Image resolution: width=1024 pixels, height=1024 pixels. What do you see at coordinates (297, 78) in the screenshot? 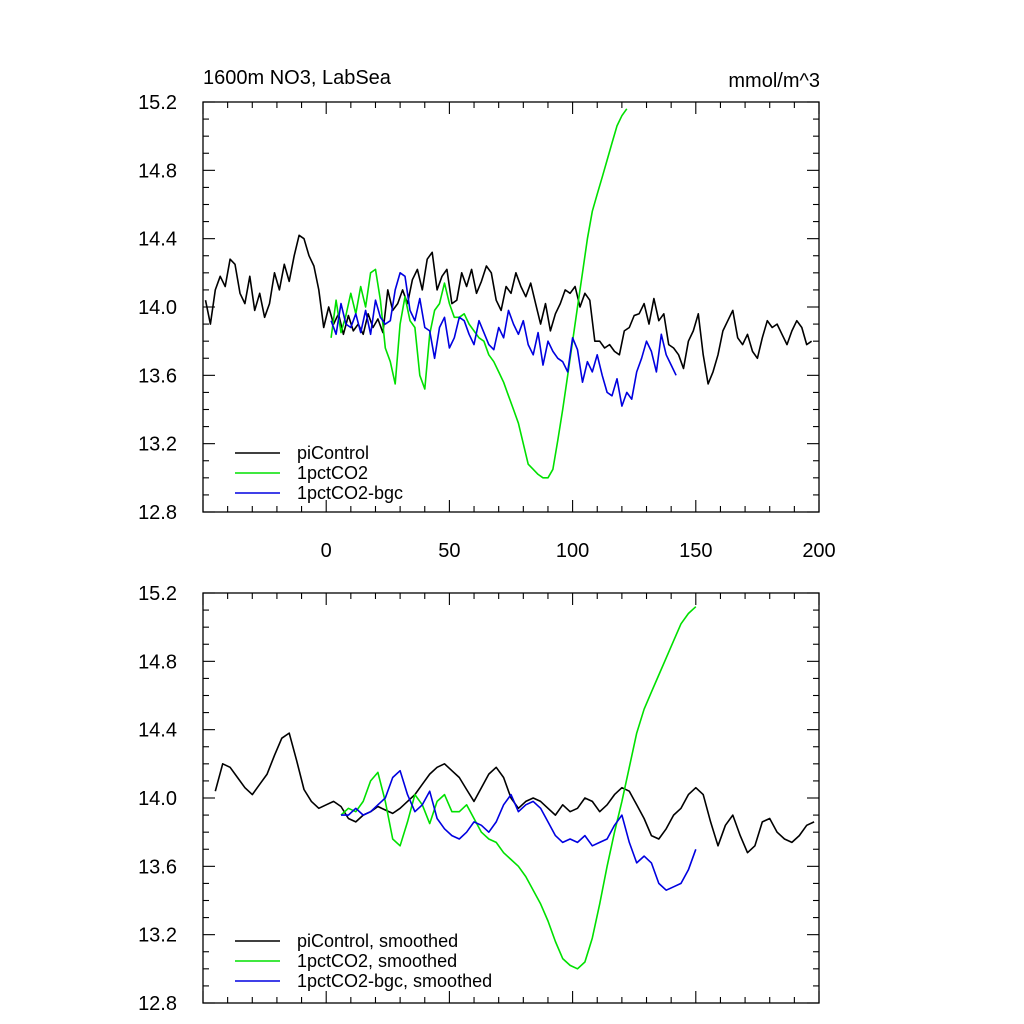
I see `top-chart-title: 1600m NO3, LabSea` at bounding box center [297, 78].